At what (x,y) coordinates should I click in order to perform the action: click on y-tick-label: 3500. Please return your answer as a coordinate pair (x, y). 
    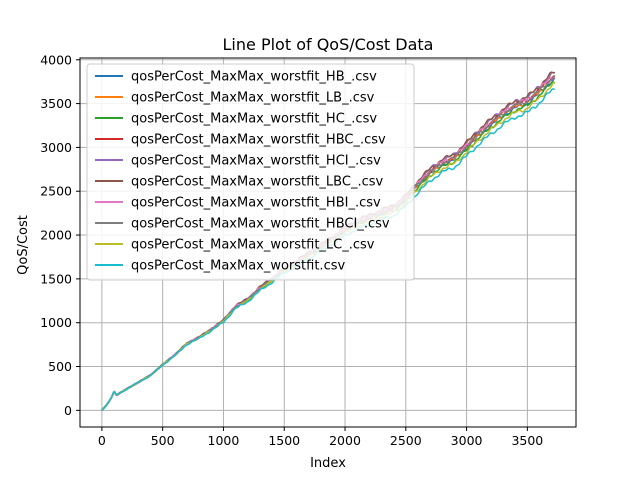
    Looking at the image, I should click on (56, 103).